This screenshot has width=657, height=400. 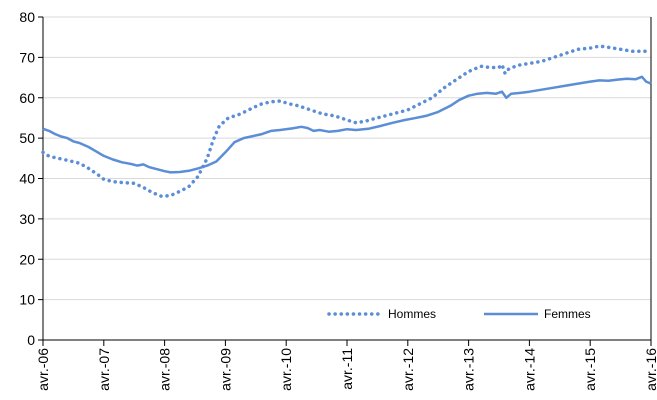 I want to click on x-tick-label: avr.-13, so click(x=469, y=369).